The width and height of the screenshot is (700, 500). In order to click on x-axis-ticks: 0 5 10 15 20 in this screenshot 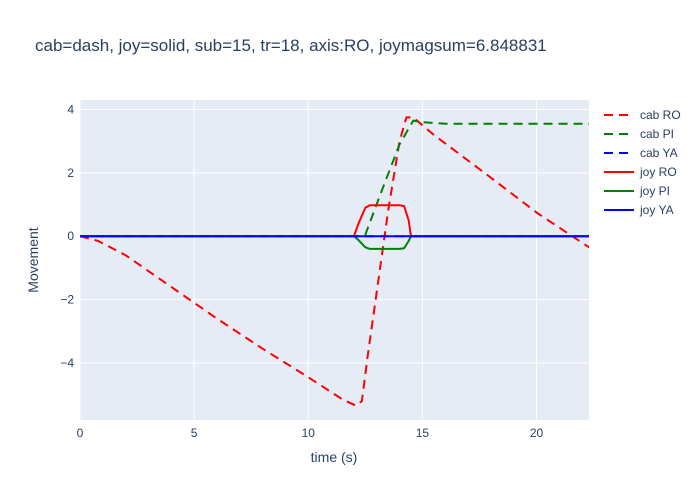, I will do `click(310, 433)`.